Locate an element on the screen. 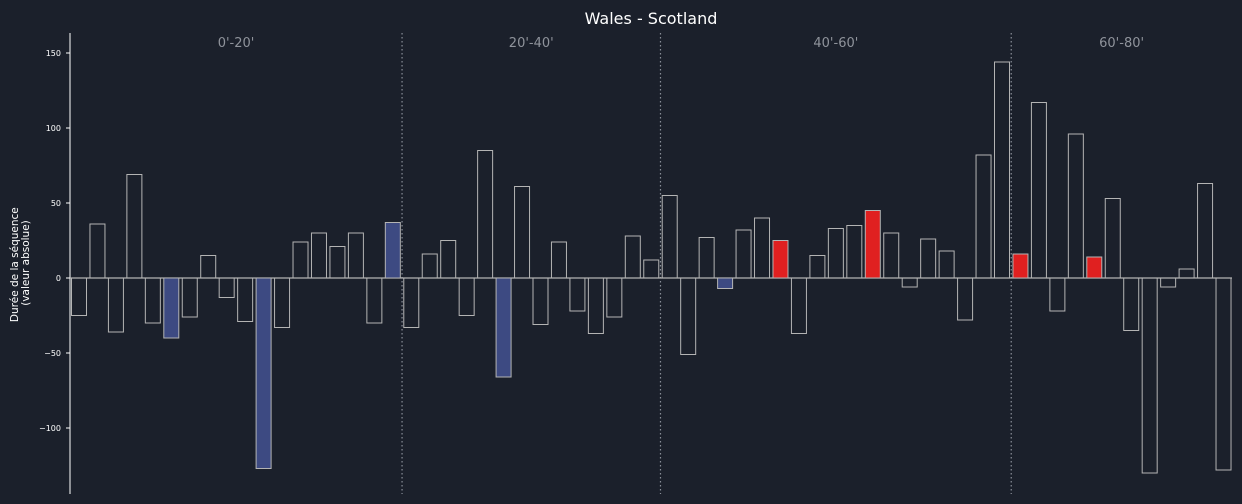  y-tick-label: 150 is located at coordinates (53, 53).